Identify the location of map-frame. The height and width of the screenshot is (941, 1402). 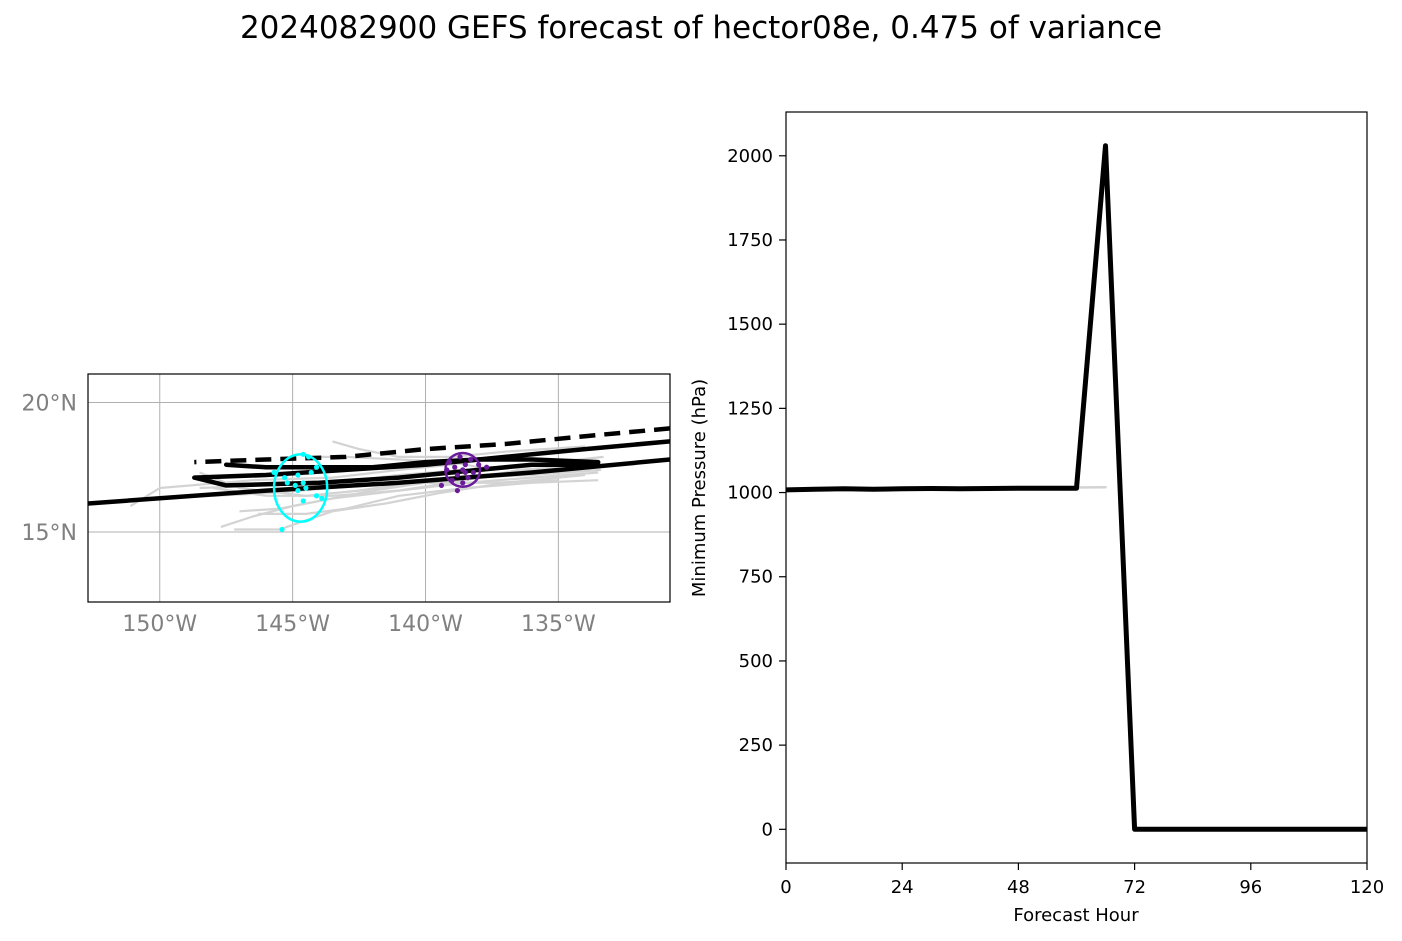
(379, 488).